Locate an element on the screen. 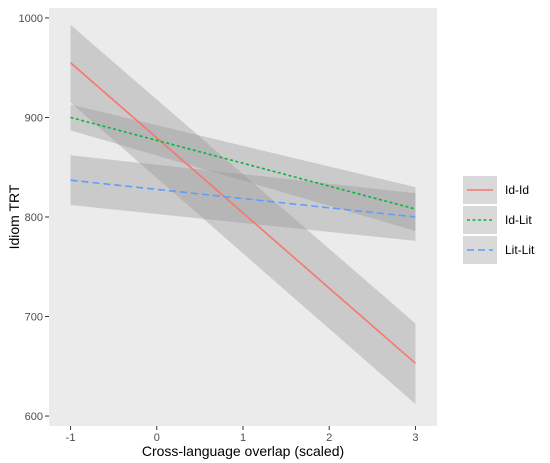 Image resolution: width=550 pixels, height=463 pixels. x-tick-label: 1 is located at coordinates (243, 438).